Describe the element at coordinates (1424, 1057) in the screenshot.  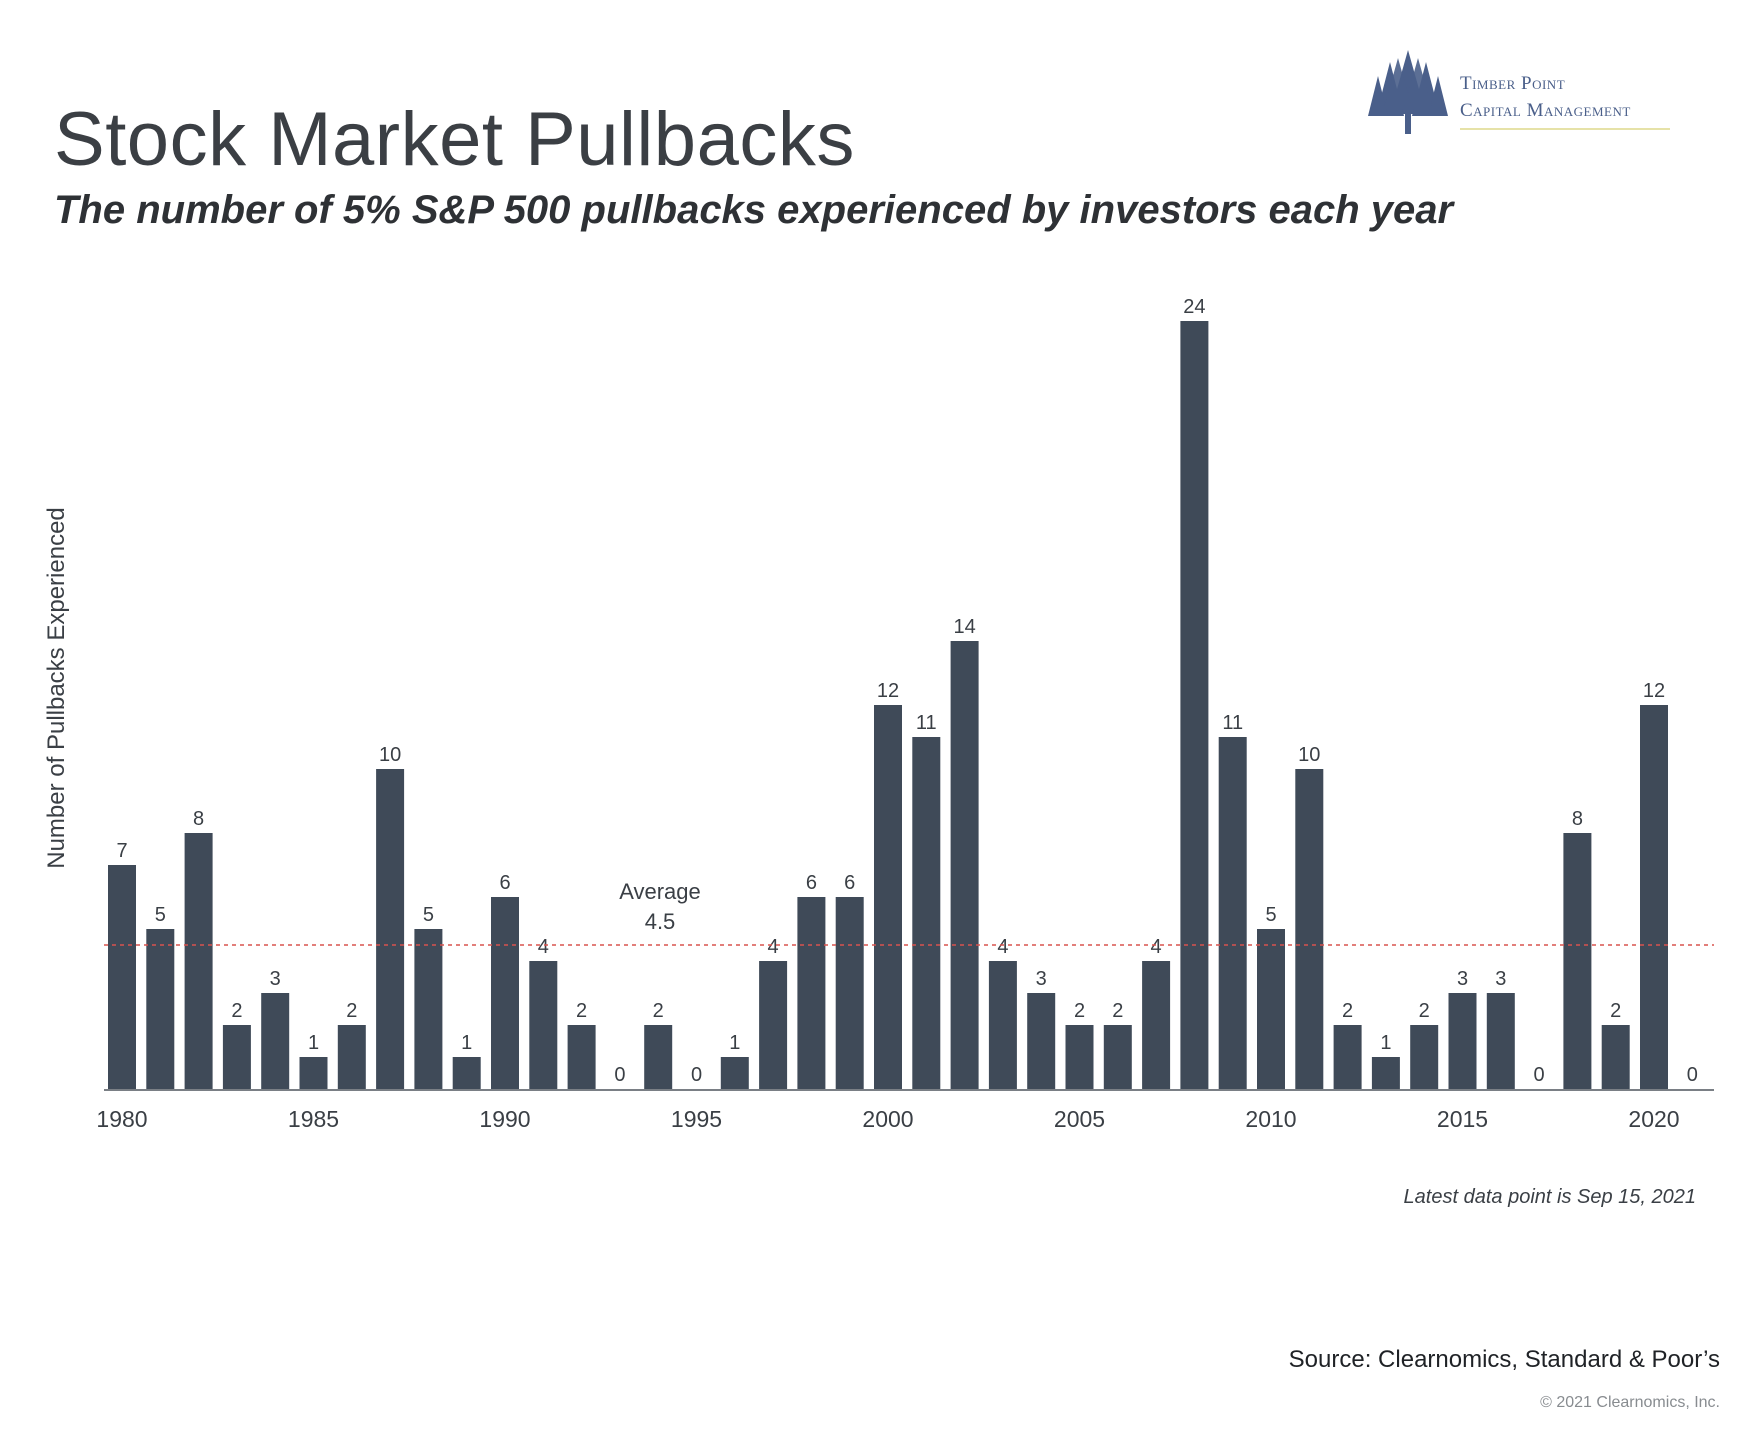
I see `bar-2014` at that location.